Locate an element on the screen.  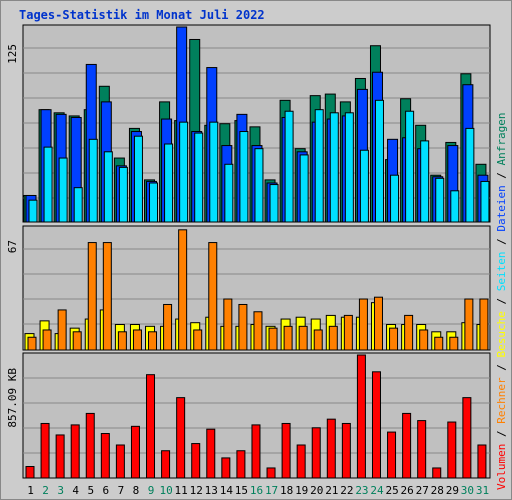
day-label-25: 25 is located at coordinates (391, 490).